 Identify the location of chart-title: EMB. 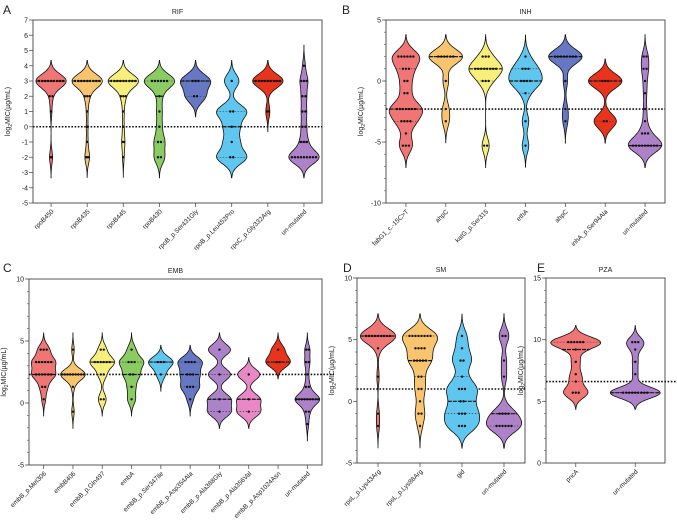
(176, 271).